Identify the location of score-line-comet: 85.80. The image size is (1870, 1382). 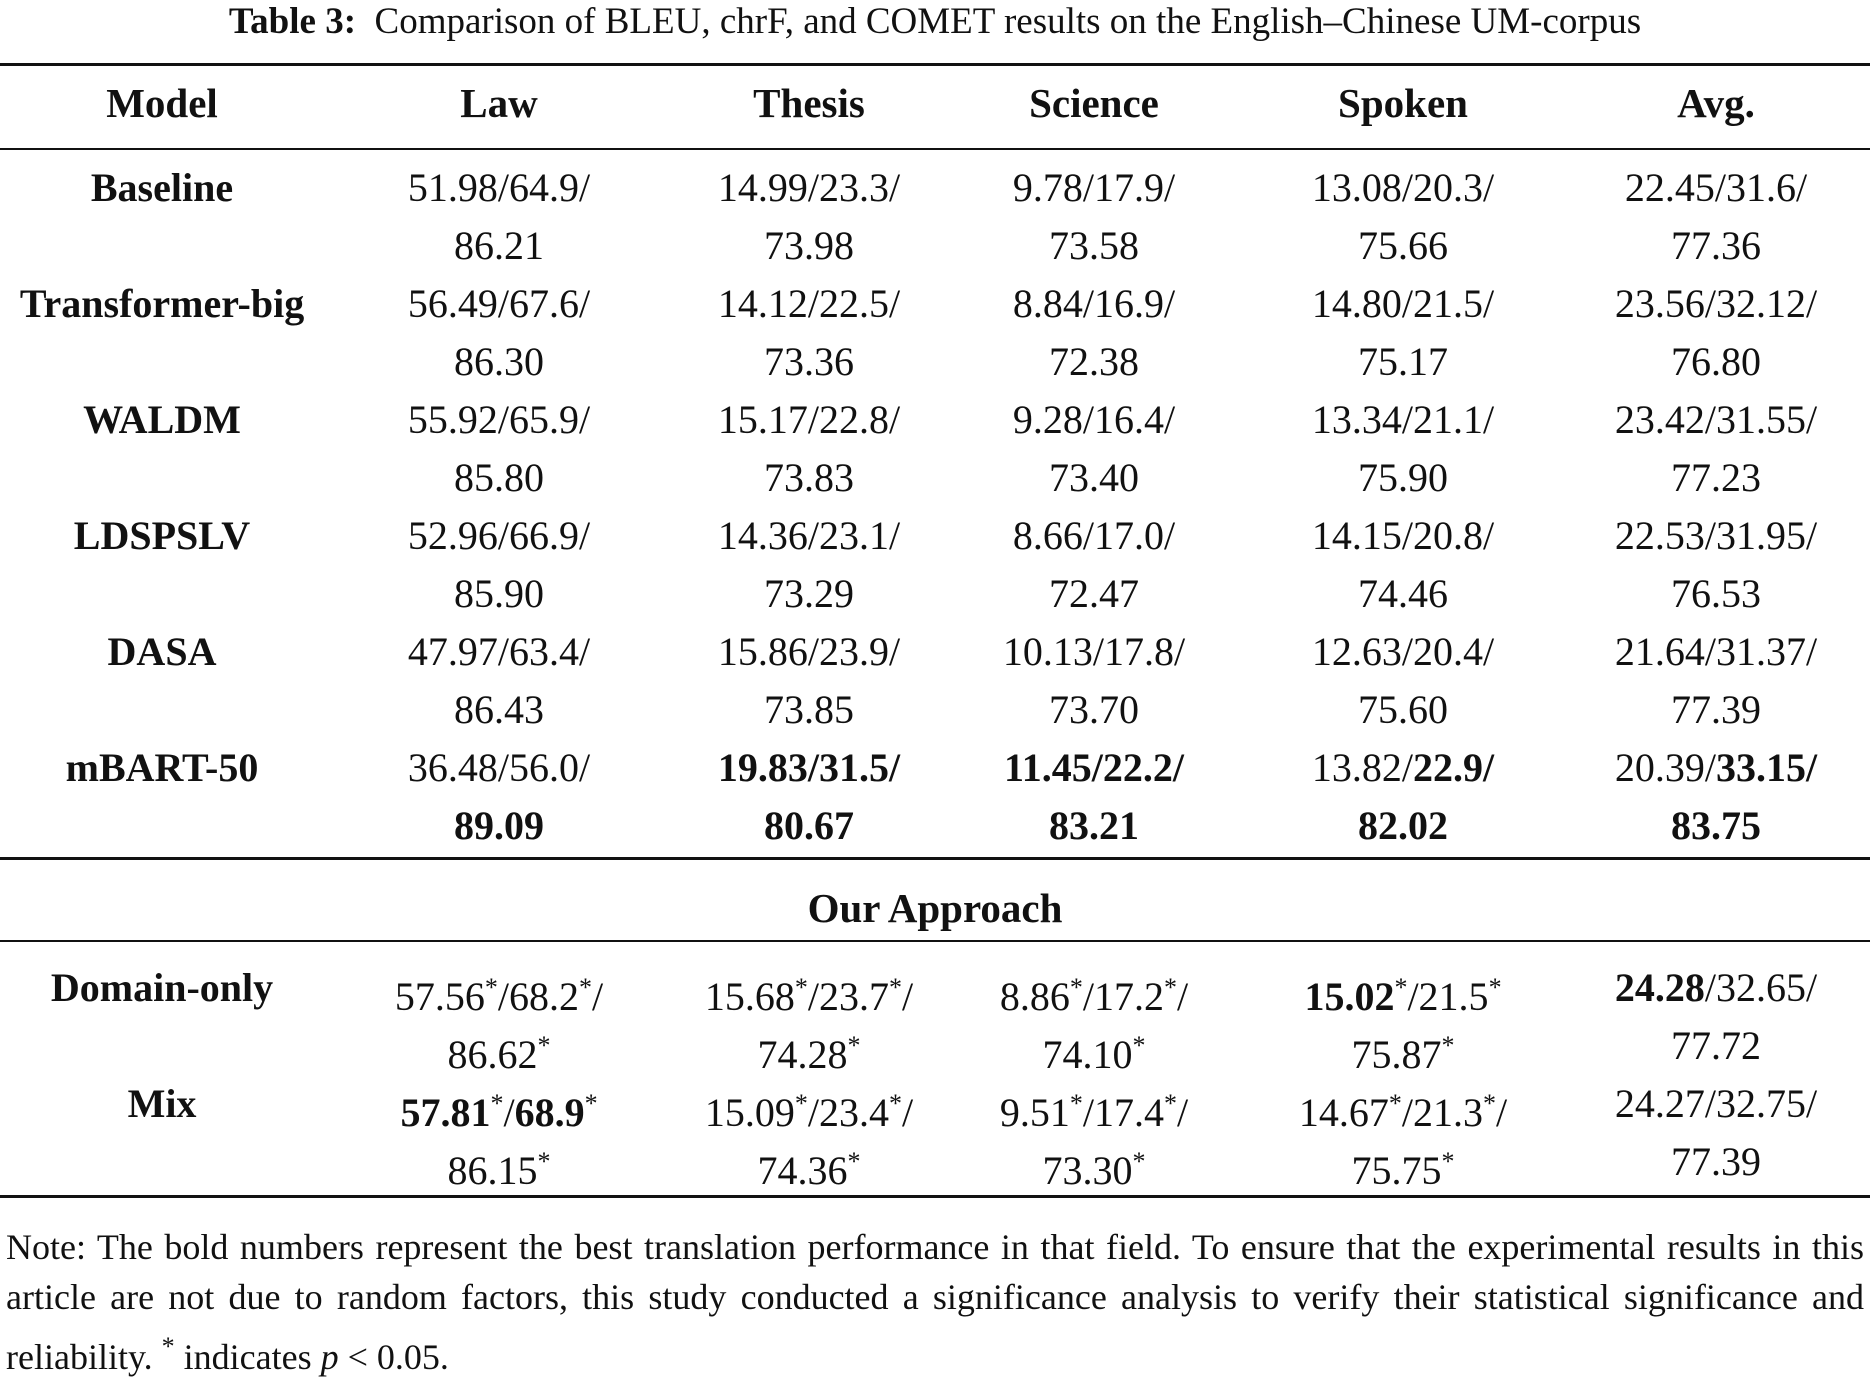
(499, 478).